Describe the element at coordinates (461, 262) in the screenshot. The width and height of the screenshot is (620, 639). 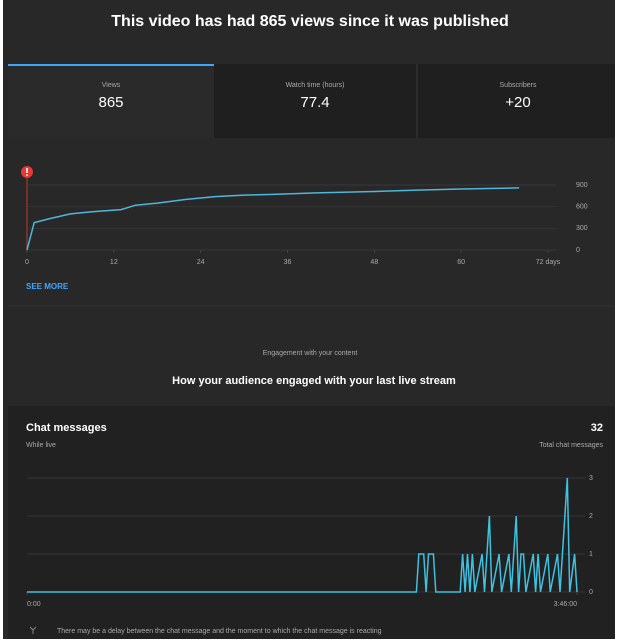
I see `x-tick-label: 60` at that location.